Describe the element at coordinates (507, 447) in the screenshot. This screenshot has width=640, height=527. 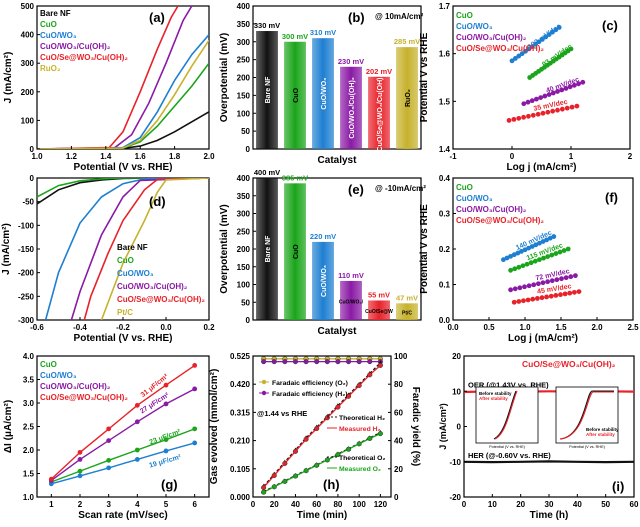
I see `inset-x-label: Potential (V vs. RHE)` at that location.